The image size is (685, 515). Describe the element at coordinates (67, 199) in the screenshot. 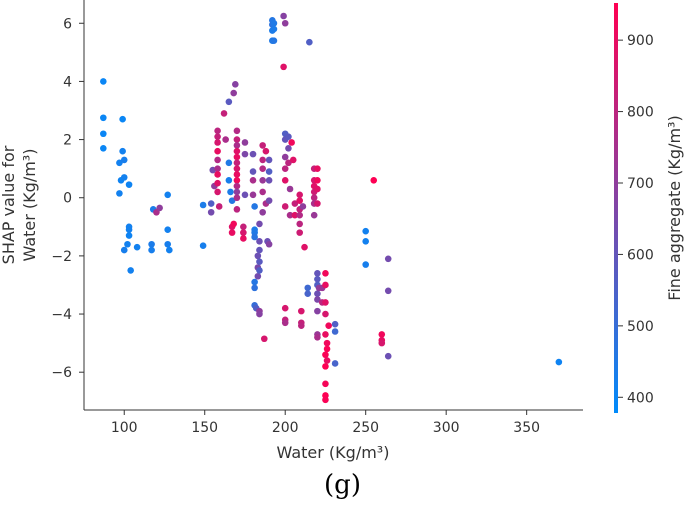

I see `y-tick-label: 0` at that location.